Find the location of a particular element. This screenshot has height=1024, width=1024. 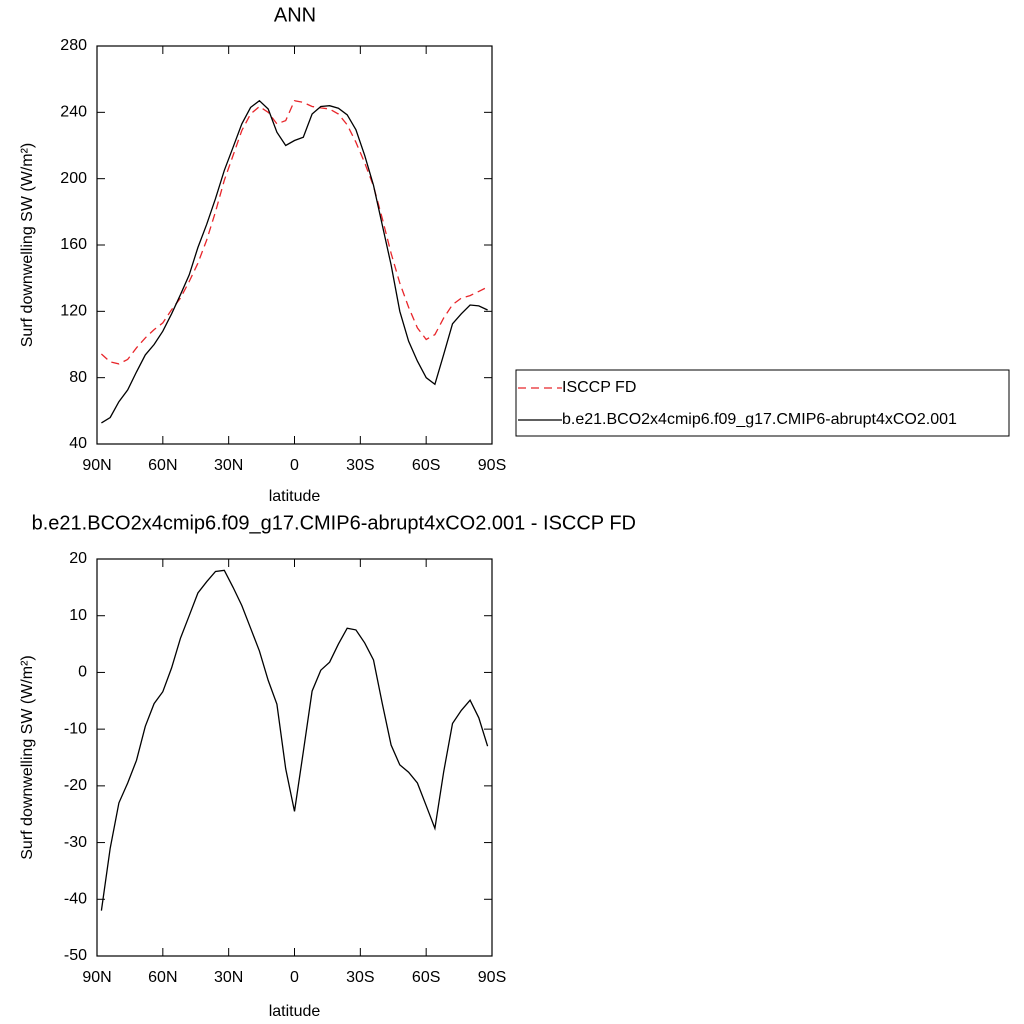

legend-box is located at coordinates (762, 403).